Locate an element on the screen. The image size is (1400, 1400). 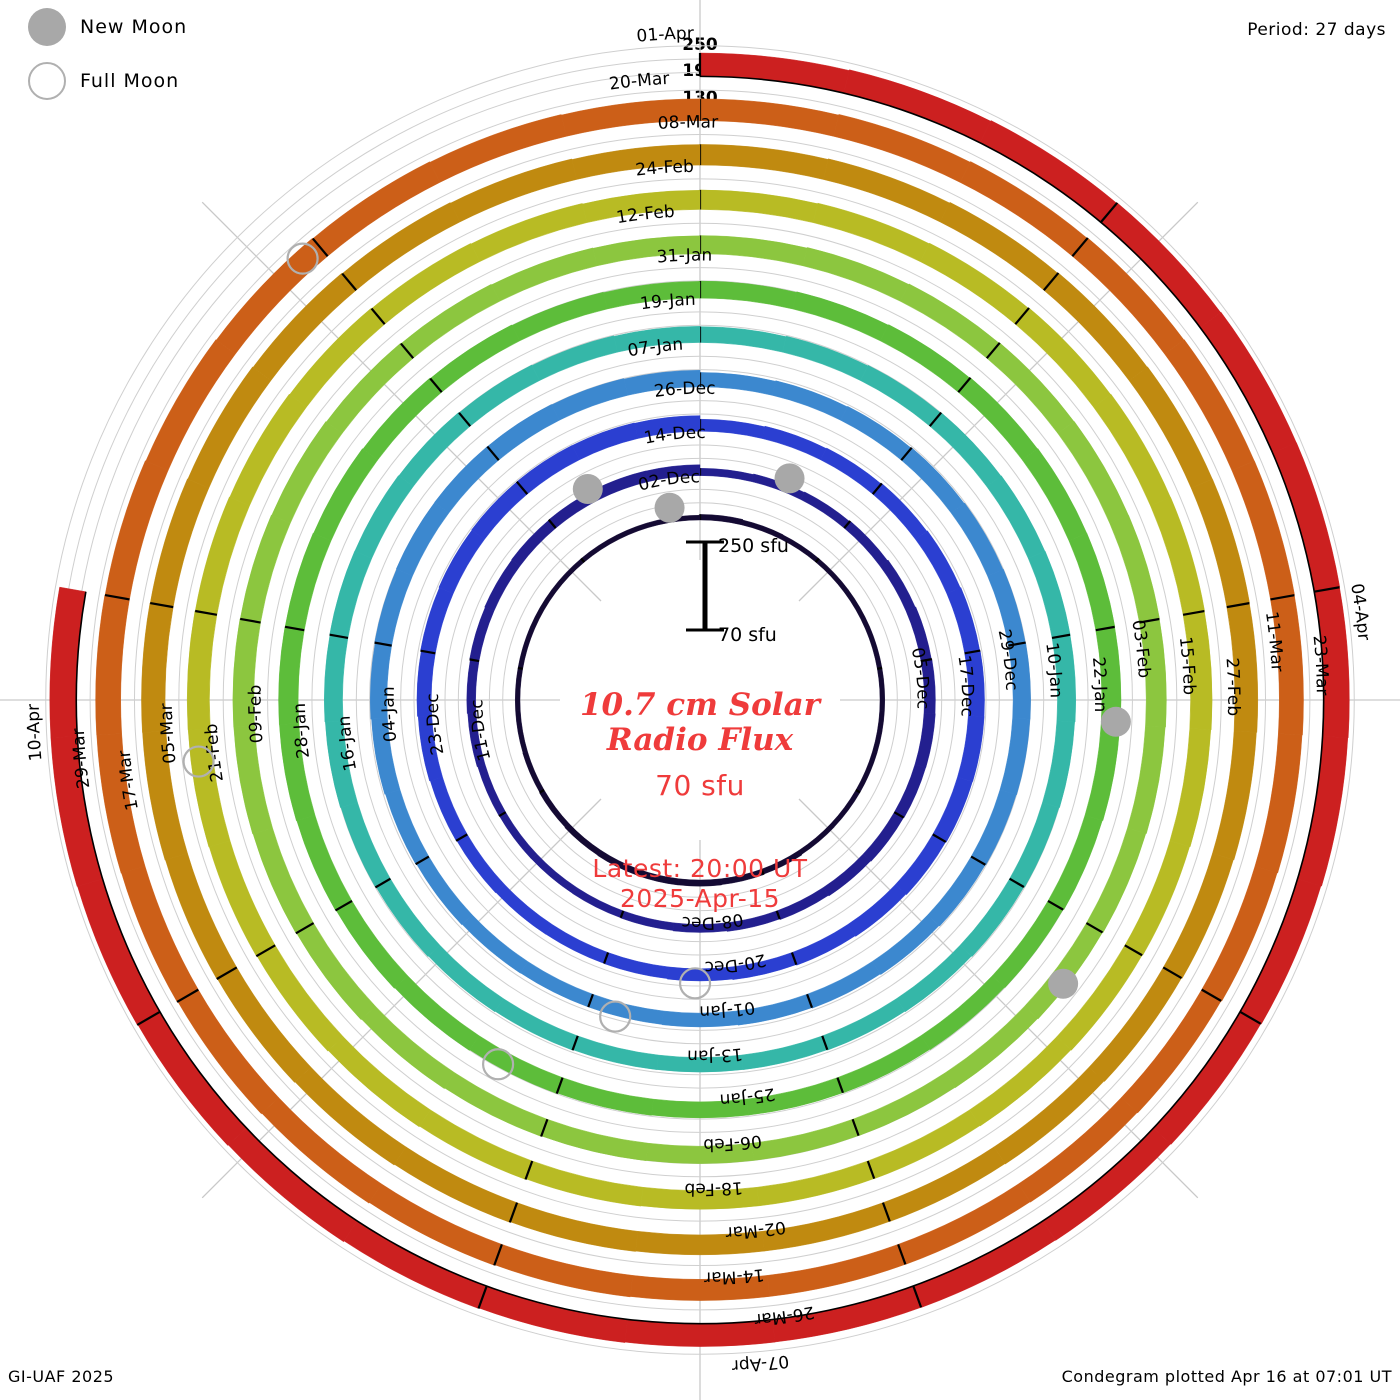
ring-date-label: 06-Feb is located at coordinates (733, 1142).